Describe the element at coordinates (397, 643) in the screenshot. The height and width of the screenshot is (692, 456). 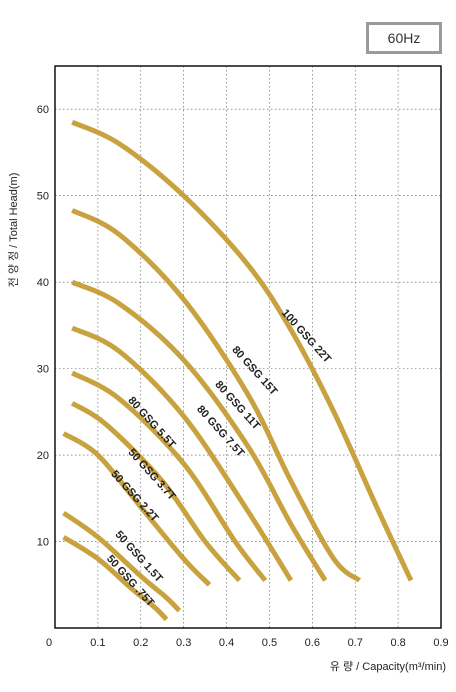
I see `x-tick-label: 0.8` at that location.